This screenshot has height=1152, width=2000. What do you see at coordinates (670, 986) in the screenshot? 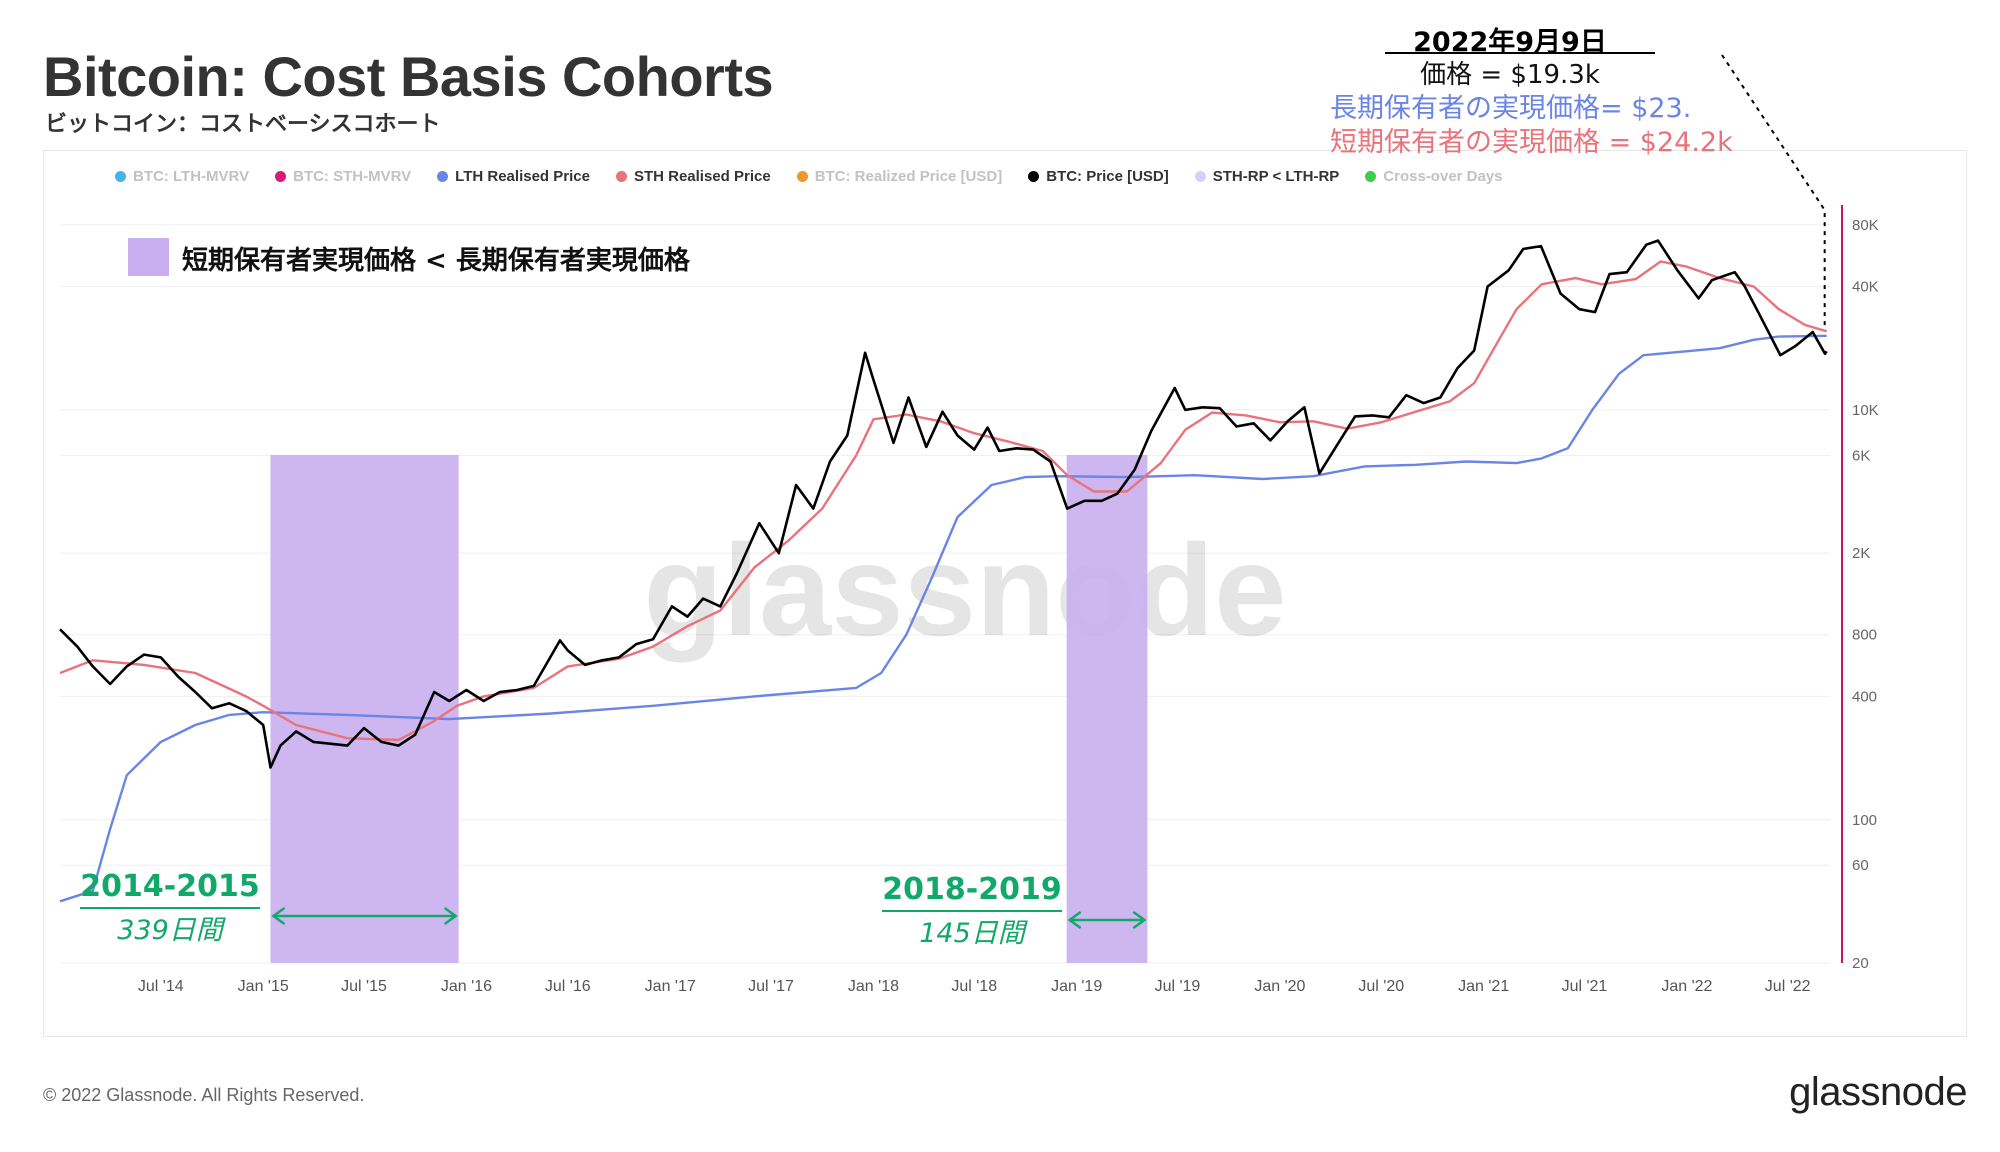
I see `x-tick-label: Jan '17` at bounding box center [670, 986].